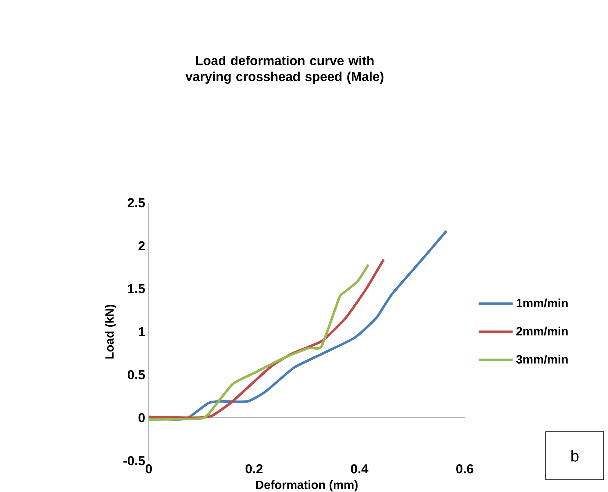  What do you see at coordinates (137, 289) in the screenshot?
I see `y-tick-label: 1.5` at bounding box center [137, 289].